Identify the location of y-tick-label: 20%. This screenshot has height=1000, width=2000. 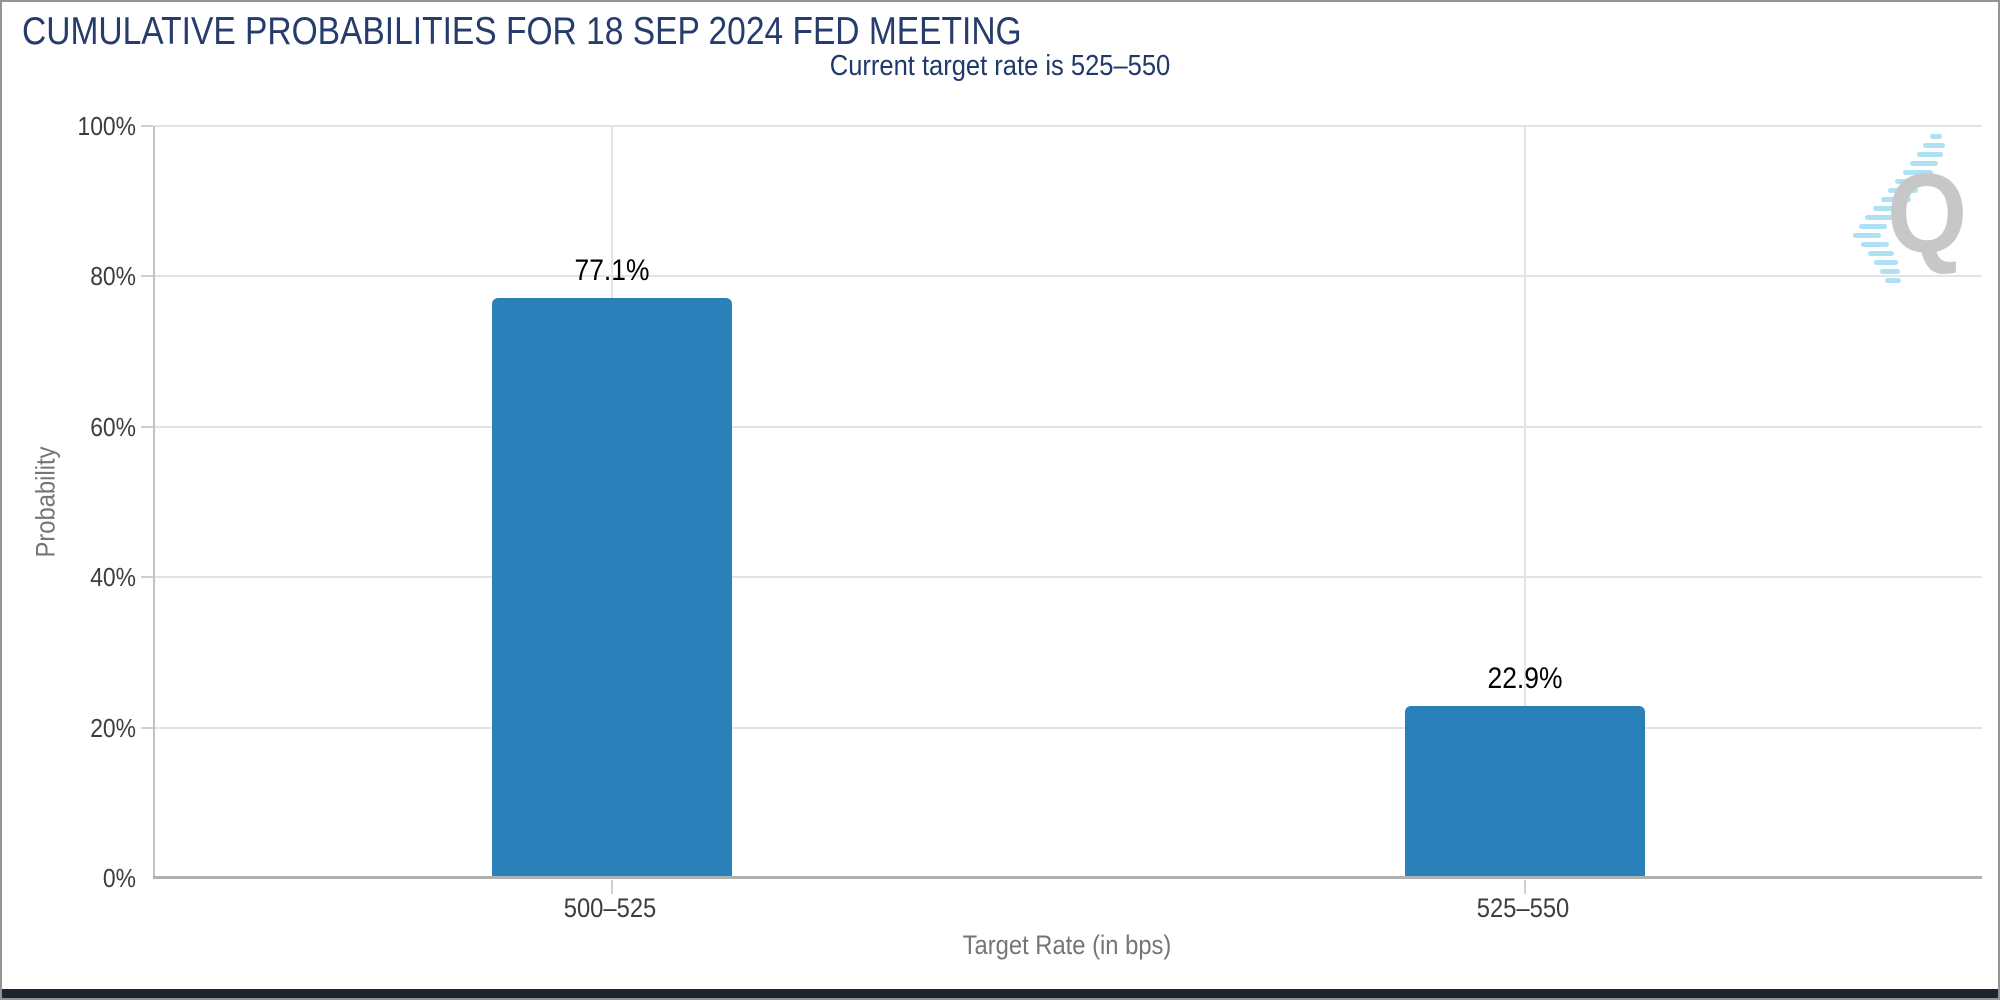
(113, 727).